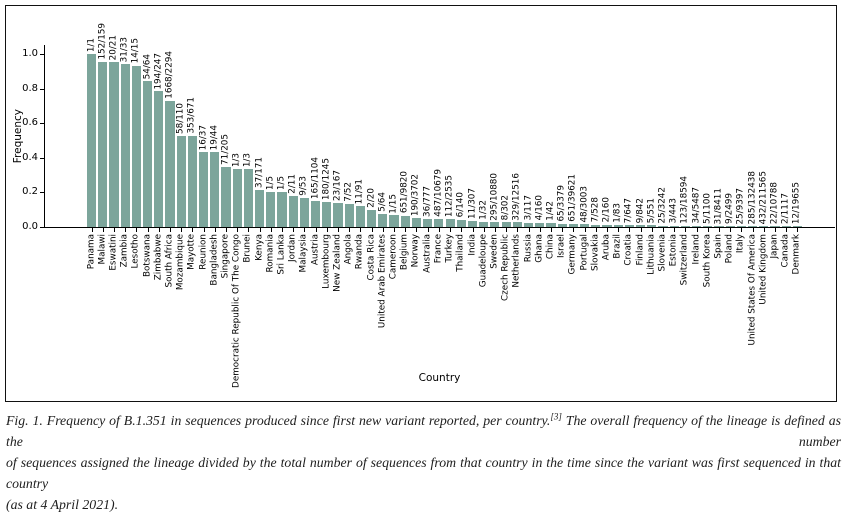 This screenshot has width=847, height=515. I want to click on x-tick-label: Malawi, so click(102, 249).